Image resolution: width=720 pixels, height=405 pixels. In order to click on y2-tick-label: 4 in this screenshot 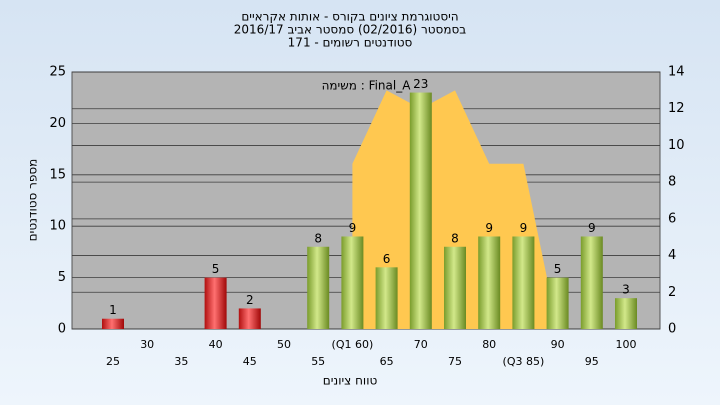, I will do `click(672, 255)`.